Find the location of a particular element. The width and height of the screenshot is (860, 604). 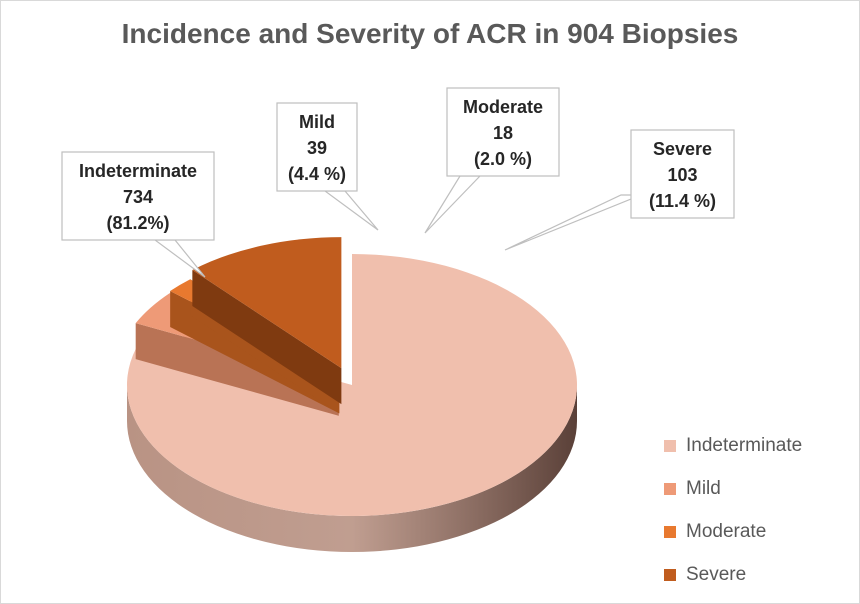

legend-item-indeterminate: Indeterminate is located at coordinates (733, 445).